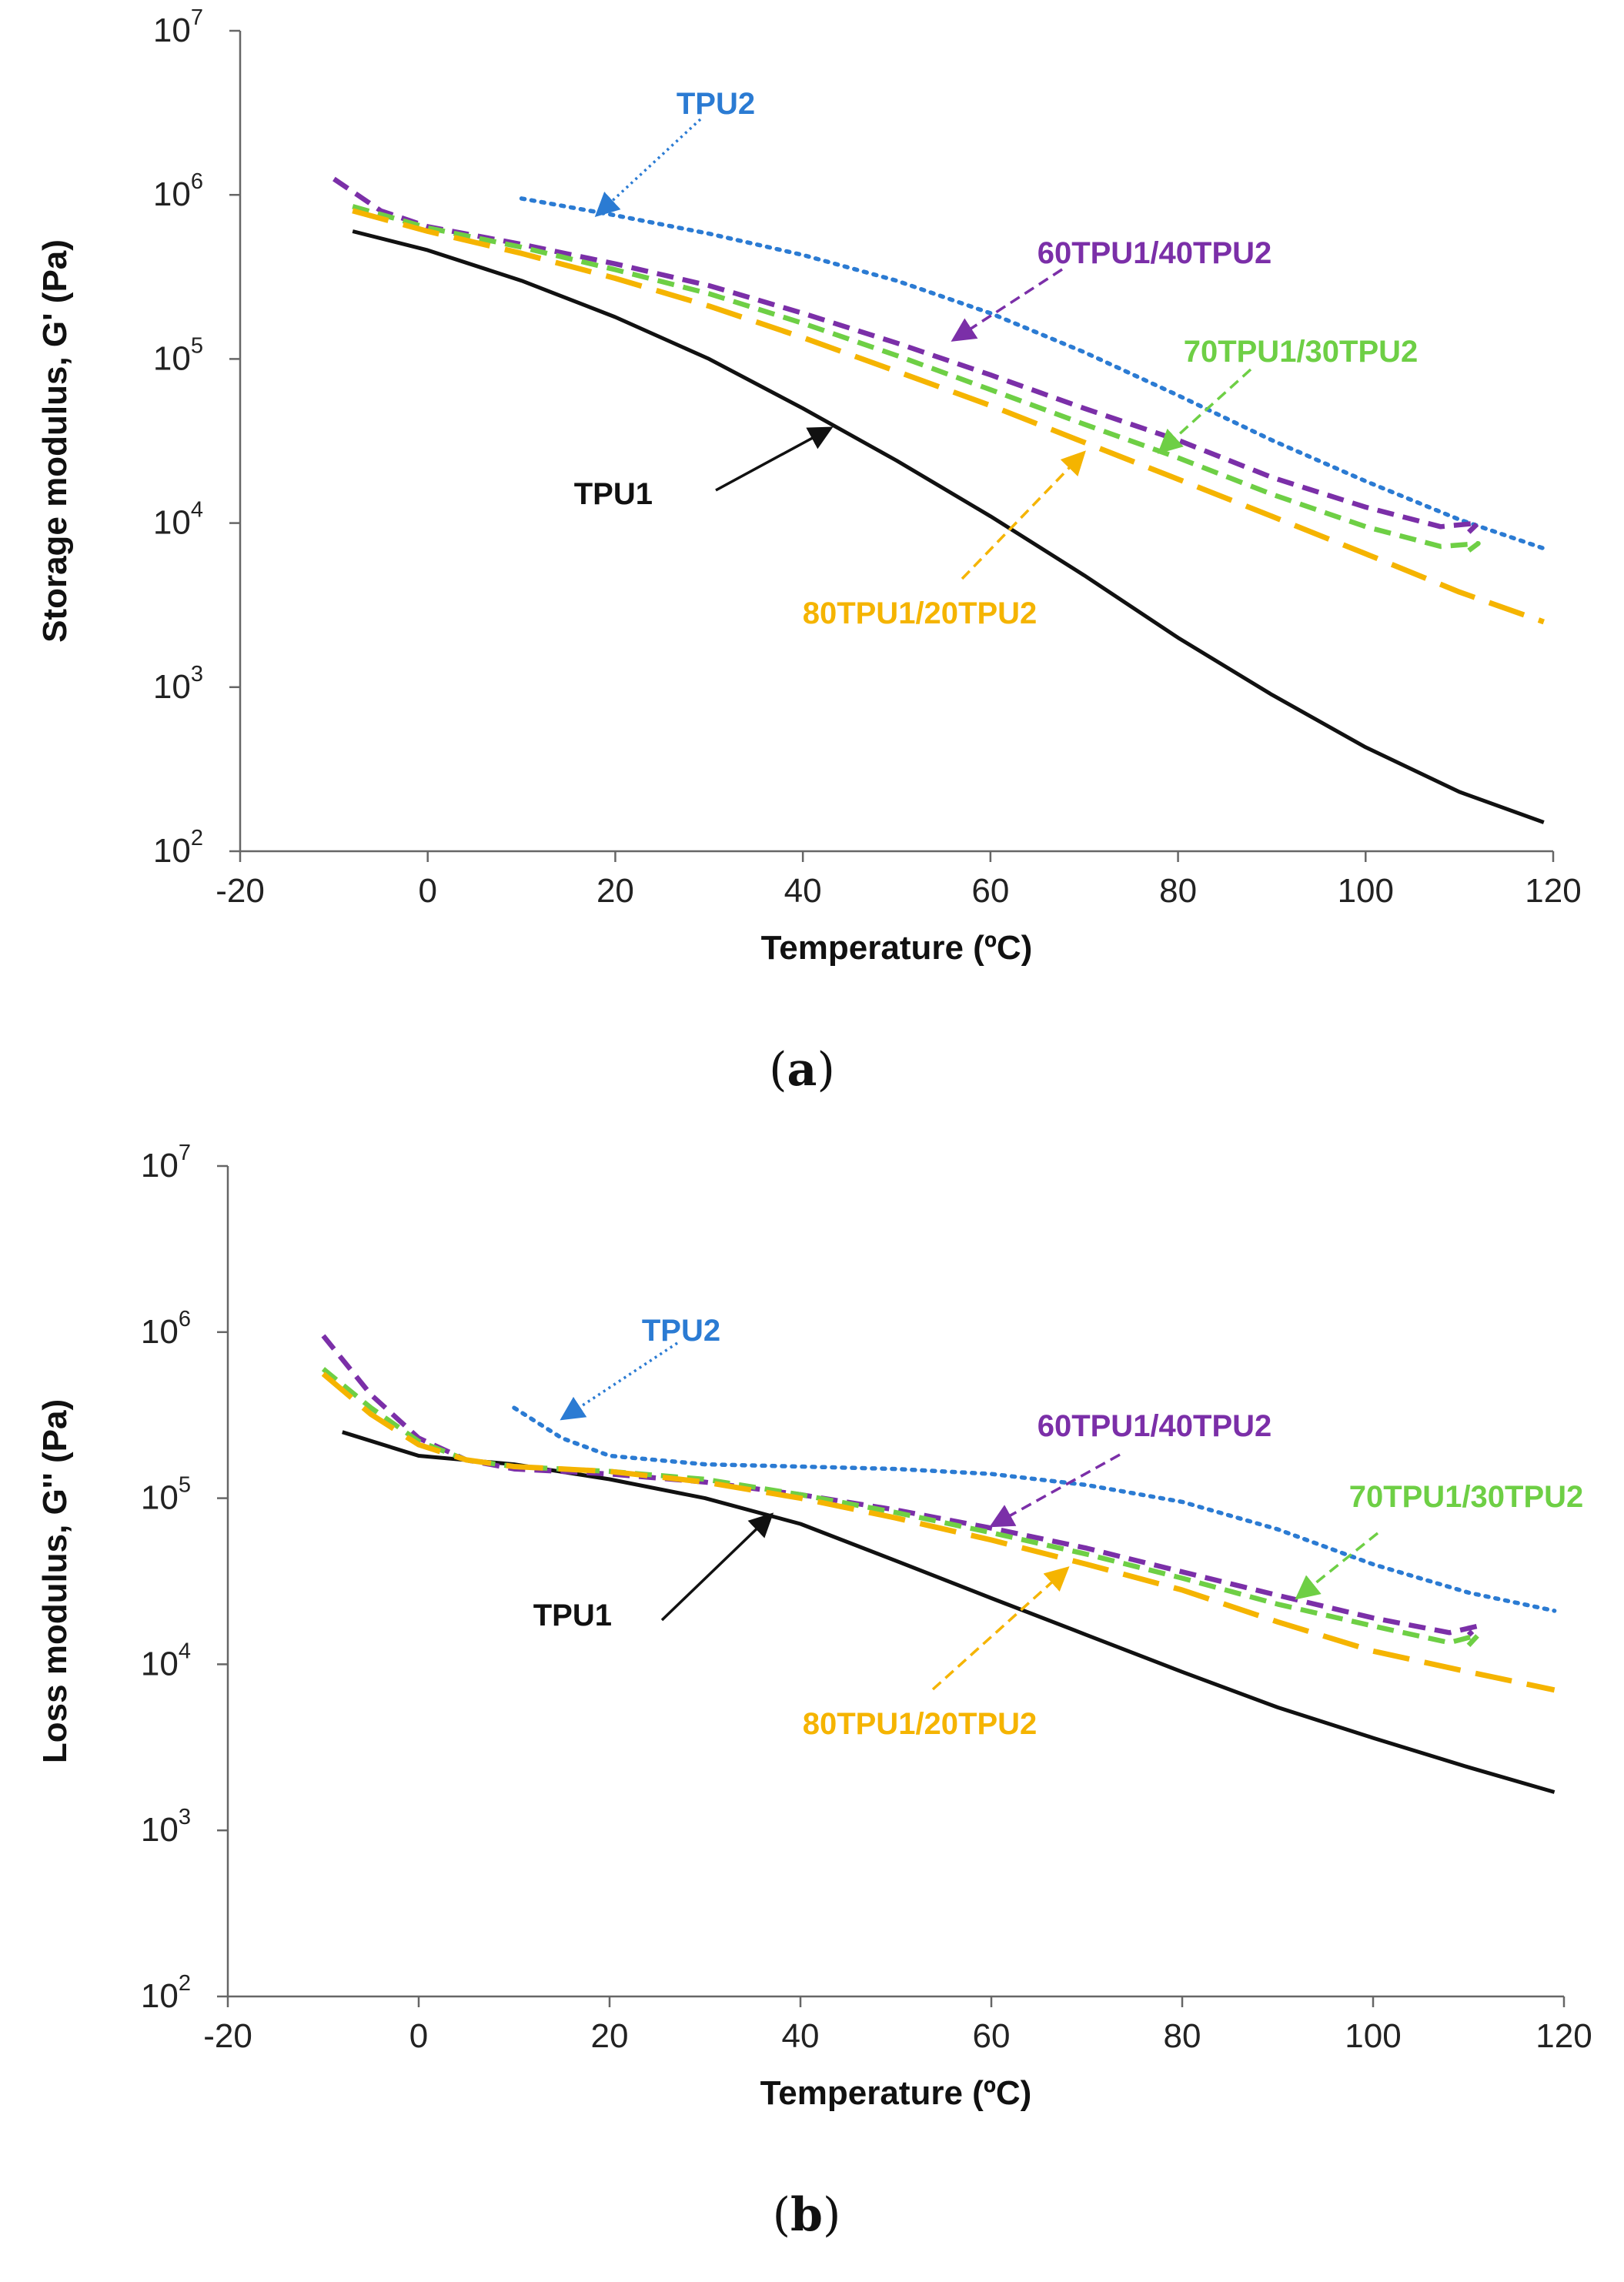  Describe the element at coordinates (807, 2215) in the screenshot. I see `panel-label: (b)` at that location.